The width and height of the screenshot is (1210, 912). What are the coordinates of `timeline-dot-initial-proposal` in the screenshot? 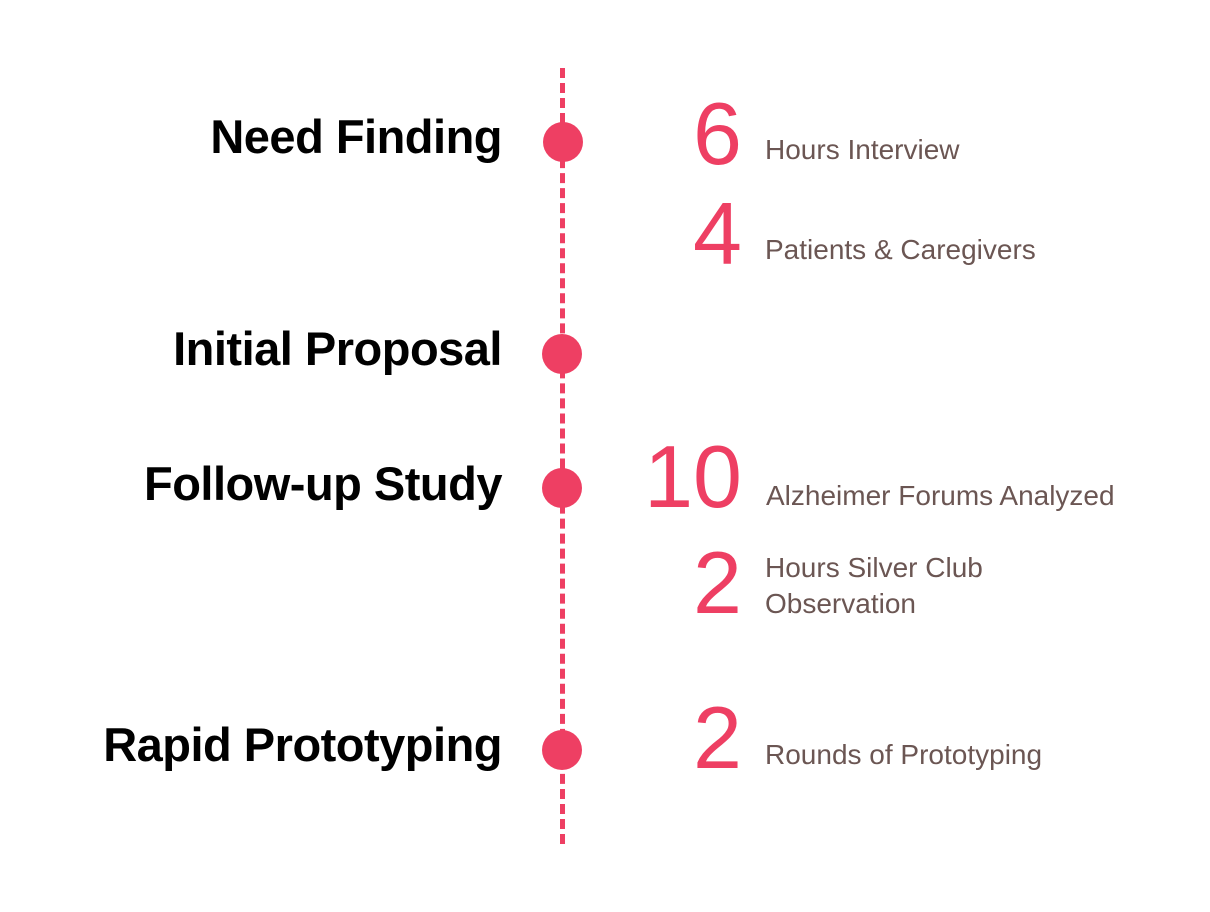 It's located at (562, 354).